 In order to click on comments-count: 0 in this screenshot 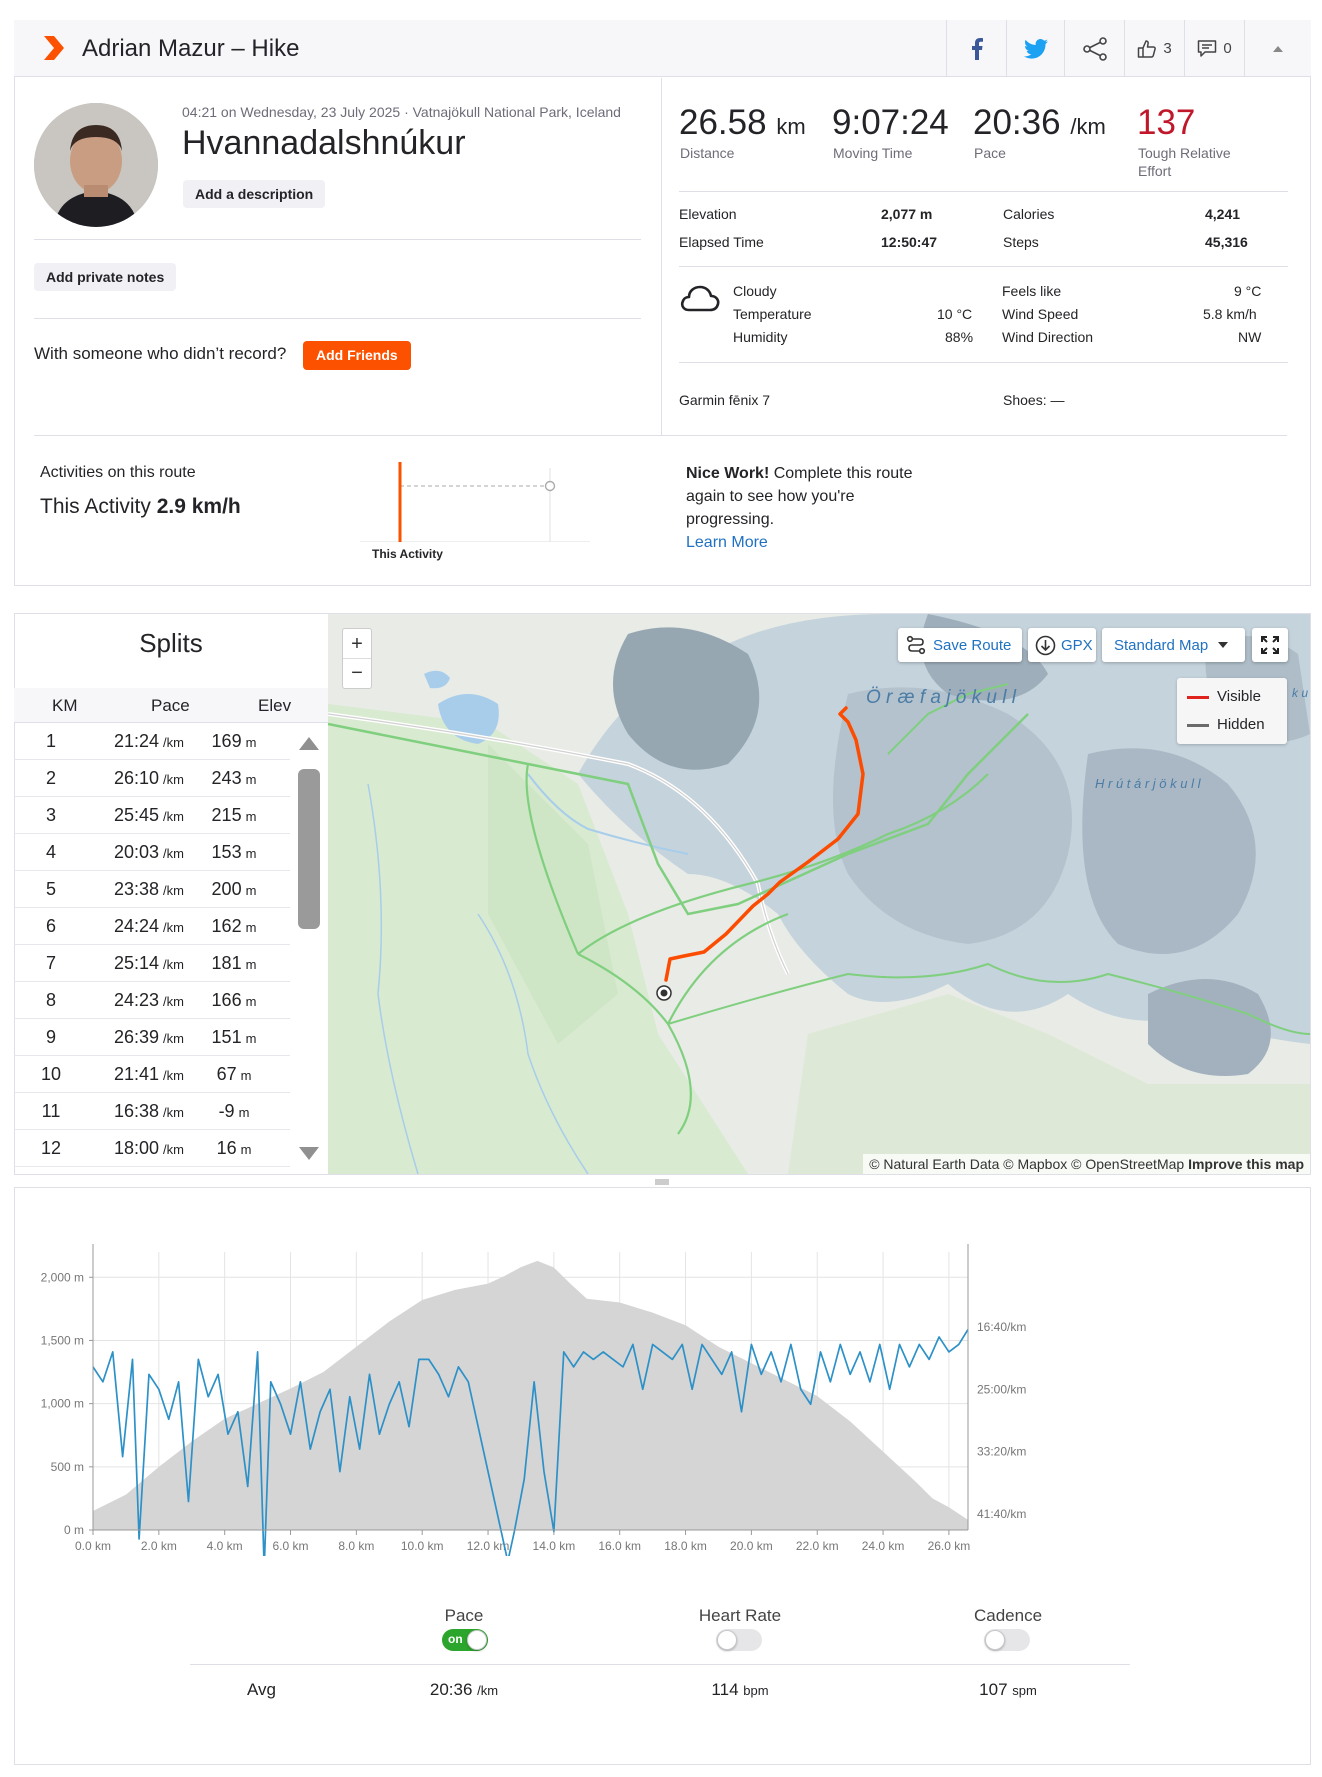, I will do `click(1227, 48)`.